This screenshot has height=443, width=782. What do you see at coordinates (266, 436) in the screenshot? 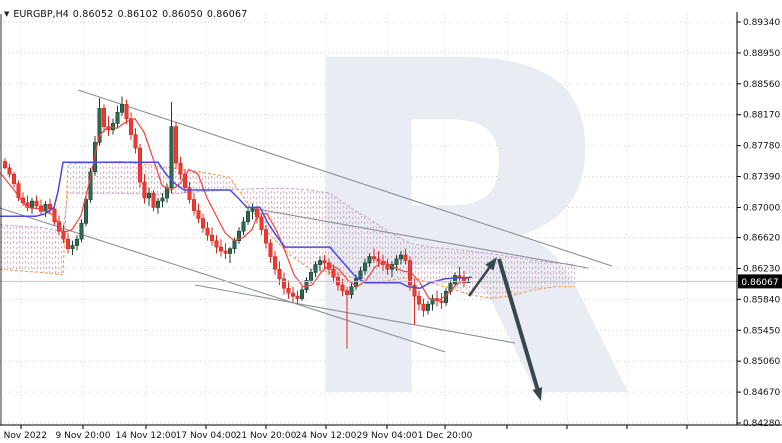
I see `x-axis-time-label: 21 Nov 20:00` at bounding box center [266, 436].